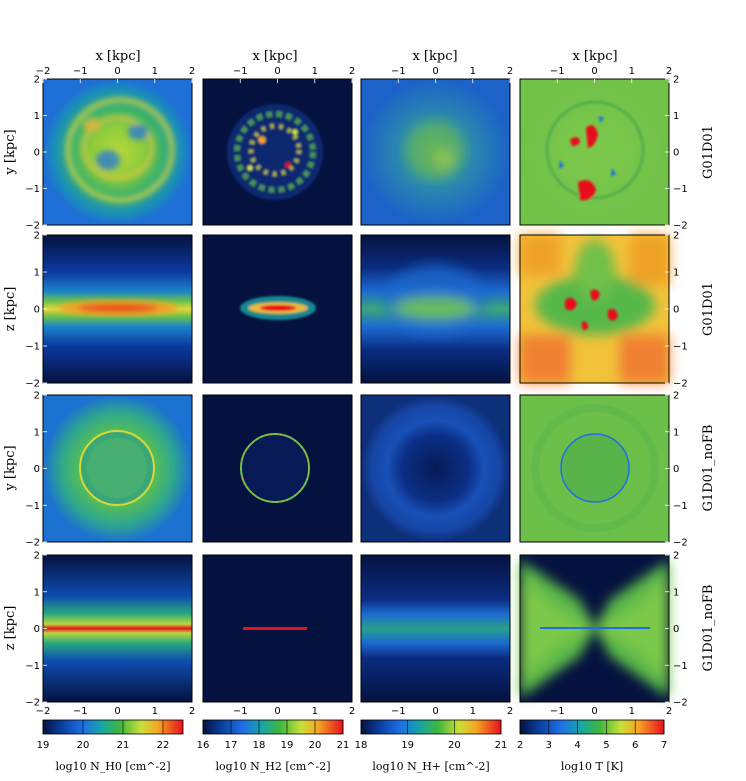 The height and width of the screenshot is (781, 746). Describe the element at coordinates (10, 309) in the screenshot. I see `row2-left-label: z [kpc]` at that location.